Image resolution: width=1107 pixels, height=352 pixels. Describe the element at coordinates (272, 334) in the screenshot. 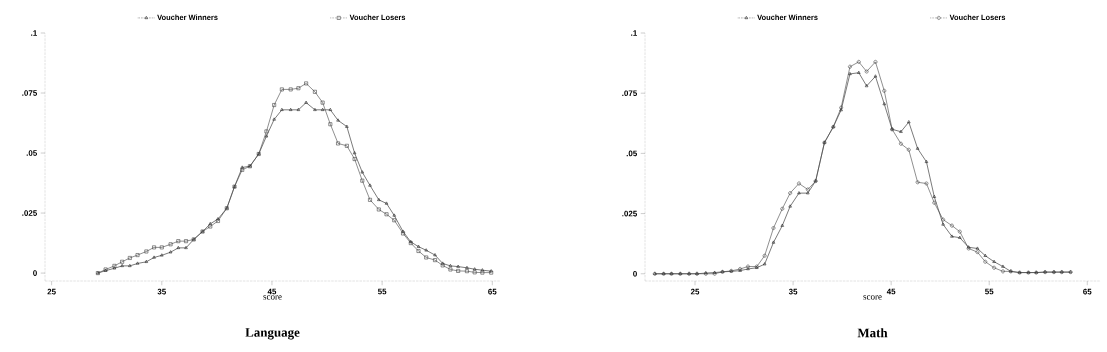

I see `text: Language` at that location.